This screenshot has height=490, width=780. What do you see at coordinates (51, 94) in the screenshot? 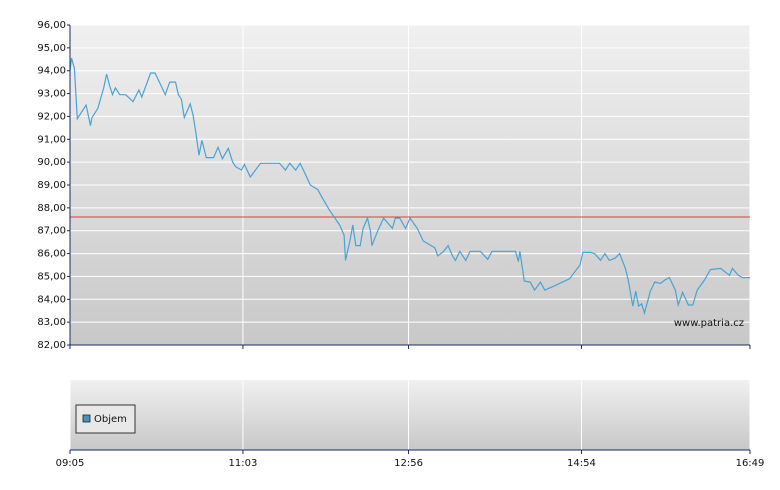
I see `y-tick-label: 93,00` at bounding box center [51, 94].